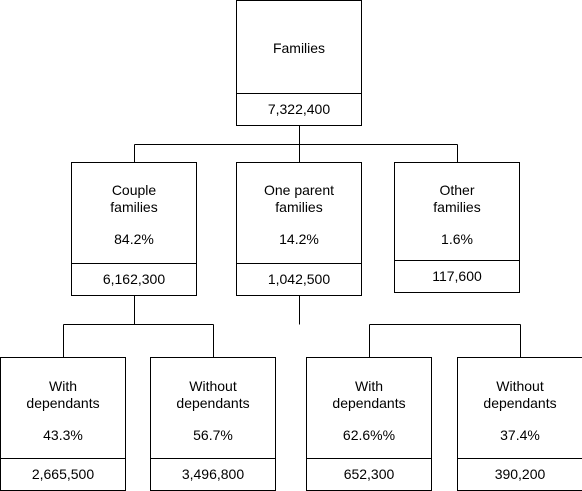  Describe the element at coordinates (134, 229) in the screenshot. I see `node-couple-families: Couple families 84.2% 6,162,300` at that location.